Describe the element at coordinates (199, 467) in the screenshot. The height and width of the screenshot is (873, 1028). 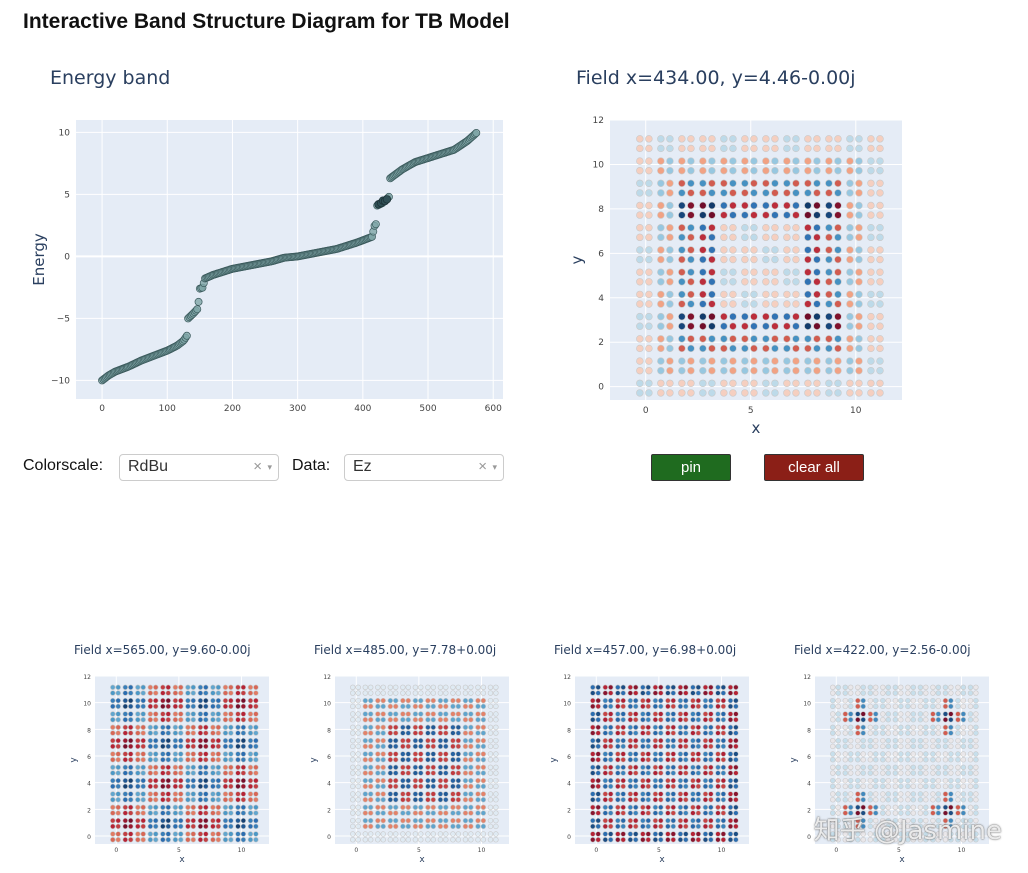
I see `colorscale-dropdown: RdBu × ▾` at that location.